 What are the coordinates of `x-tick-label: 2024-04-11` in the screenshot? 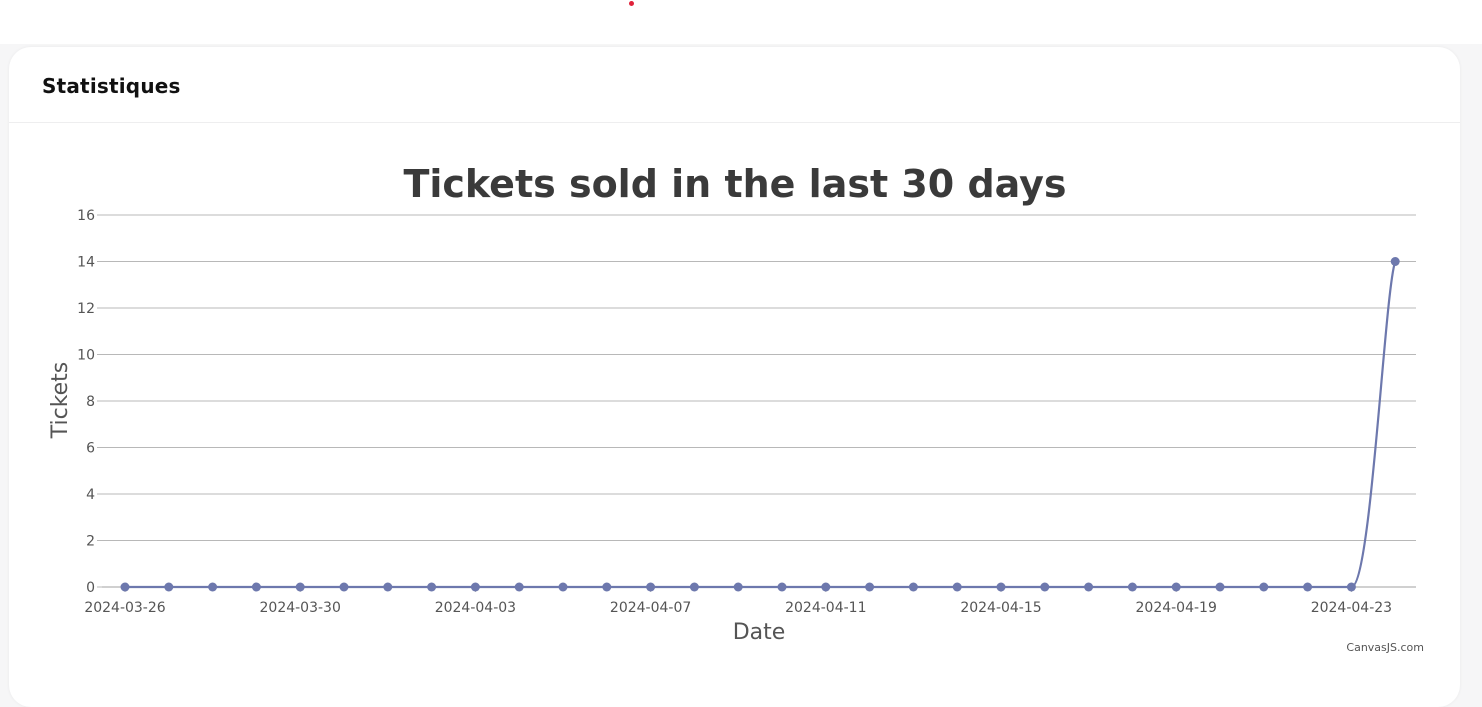 It's located at (825, 608).